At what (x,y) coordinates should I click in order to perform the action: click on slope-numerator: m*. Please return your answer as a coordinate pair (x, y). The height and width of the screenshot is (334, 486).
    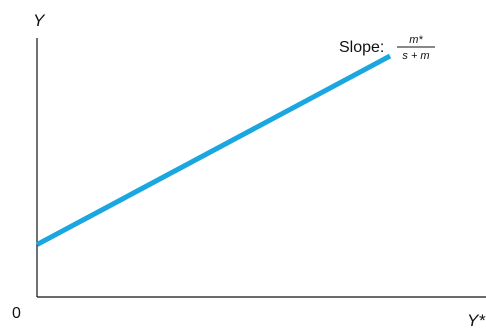
    Looking at the image, I should click on (416, 40).